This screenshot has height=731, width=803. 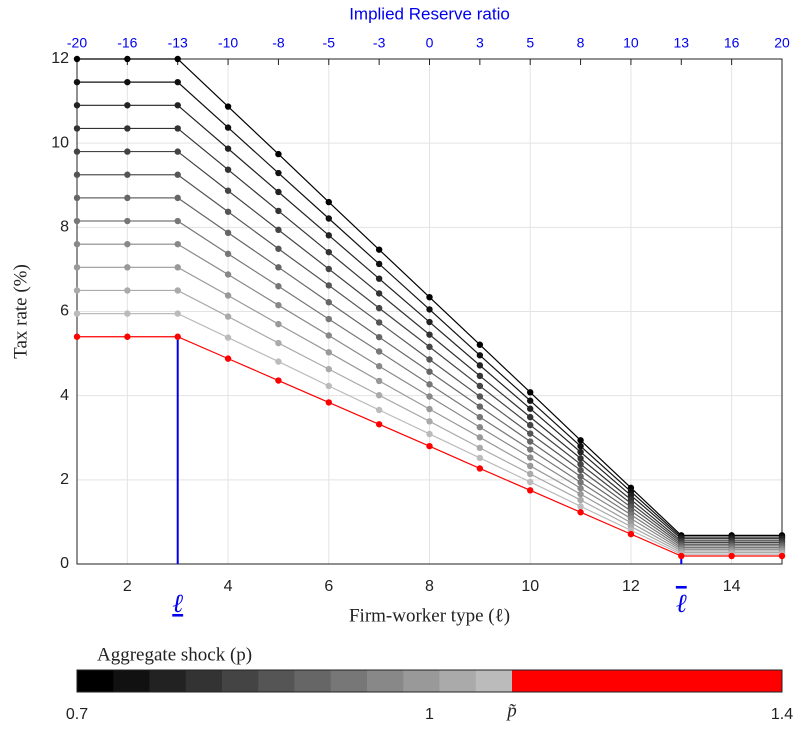 What do you see at coordinates (631, 586) in the screenshot?
I see `x-tick-label: 12` at bounding box center [631, 586].